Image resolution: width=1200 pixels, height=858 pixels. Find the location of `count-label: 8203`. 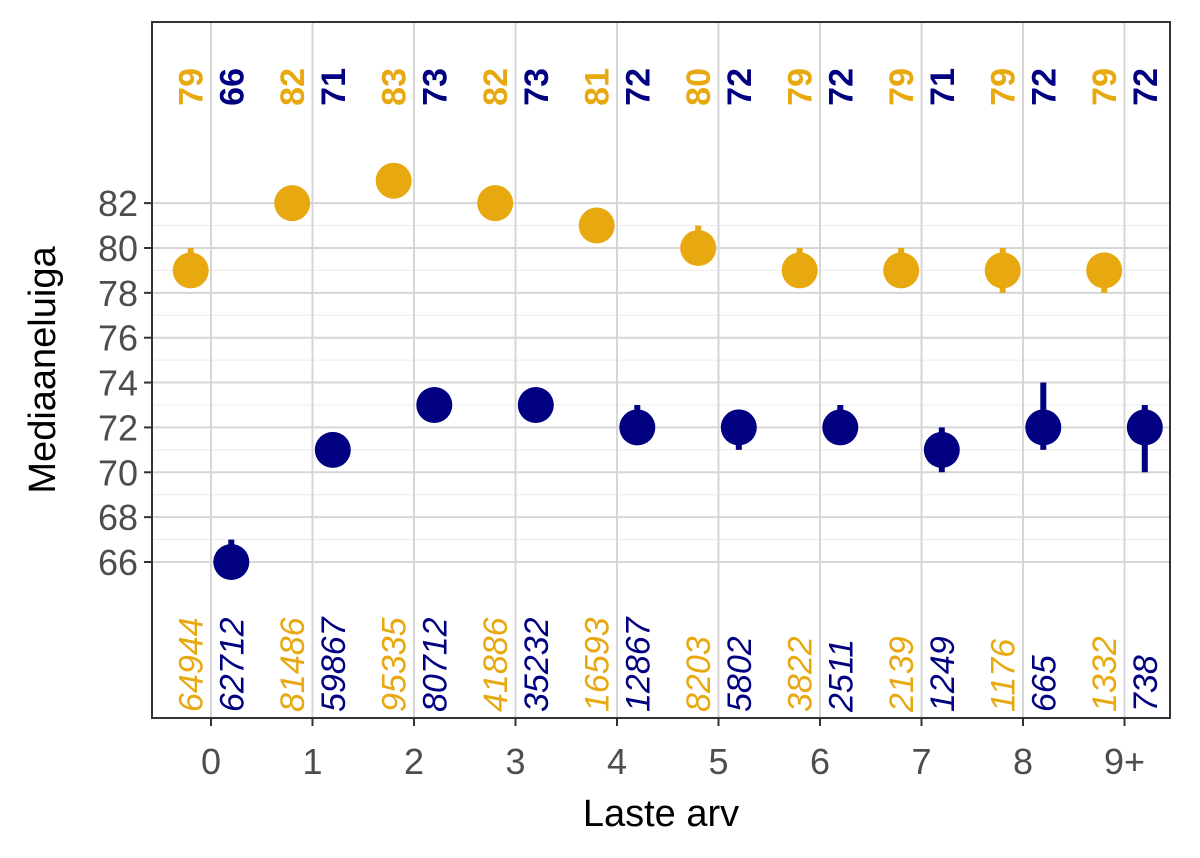

count-label: 8203 is located at coordinates (699, 674).